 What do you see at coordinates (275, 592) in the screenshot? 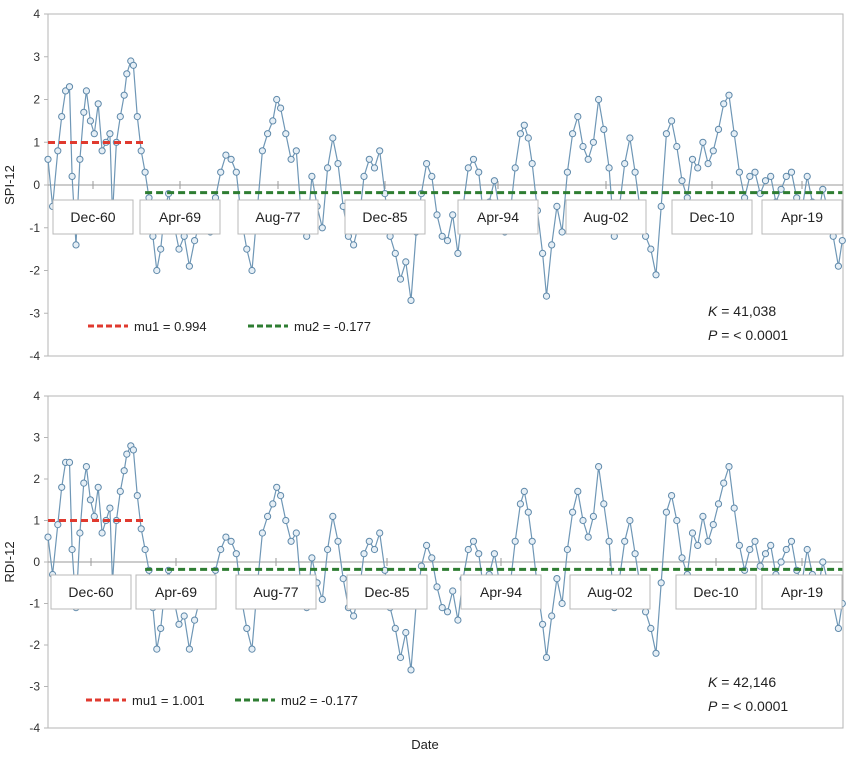
I see `date-label: Aug-77` at bounding box center [275, 592].